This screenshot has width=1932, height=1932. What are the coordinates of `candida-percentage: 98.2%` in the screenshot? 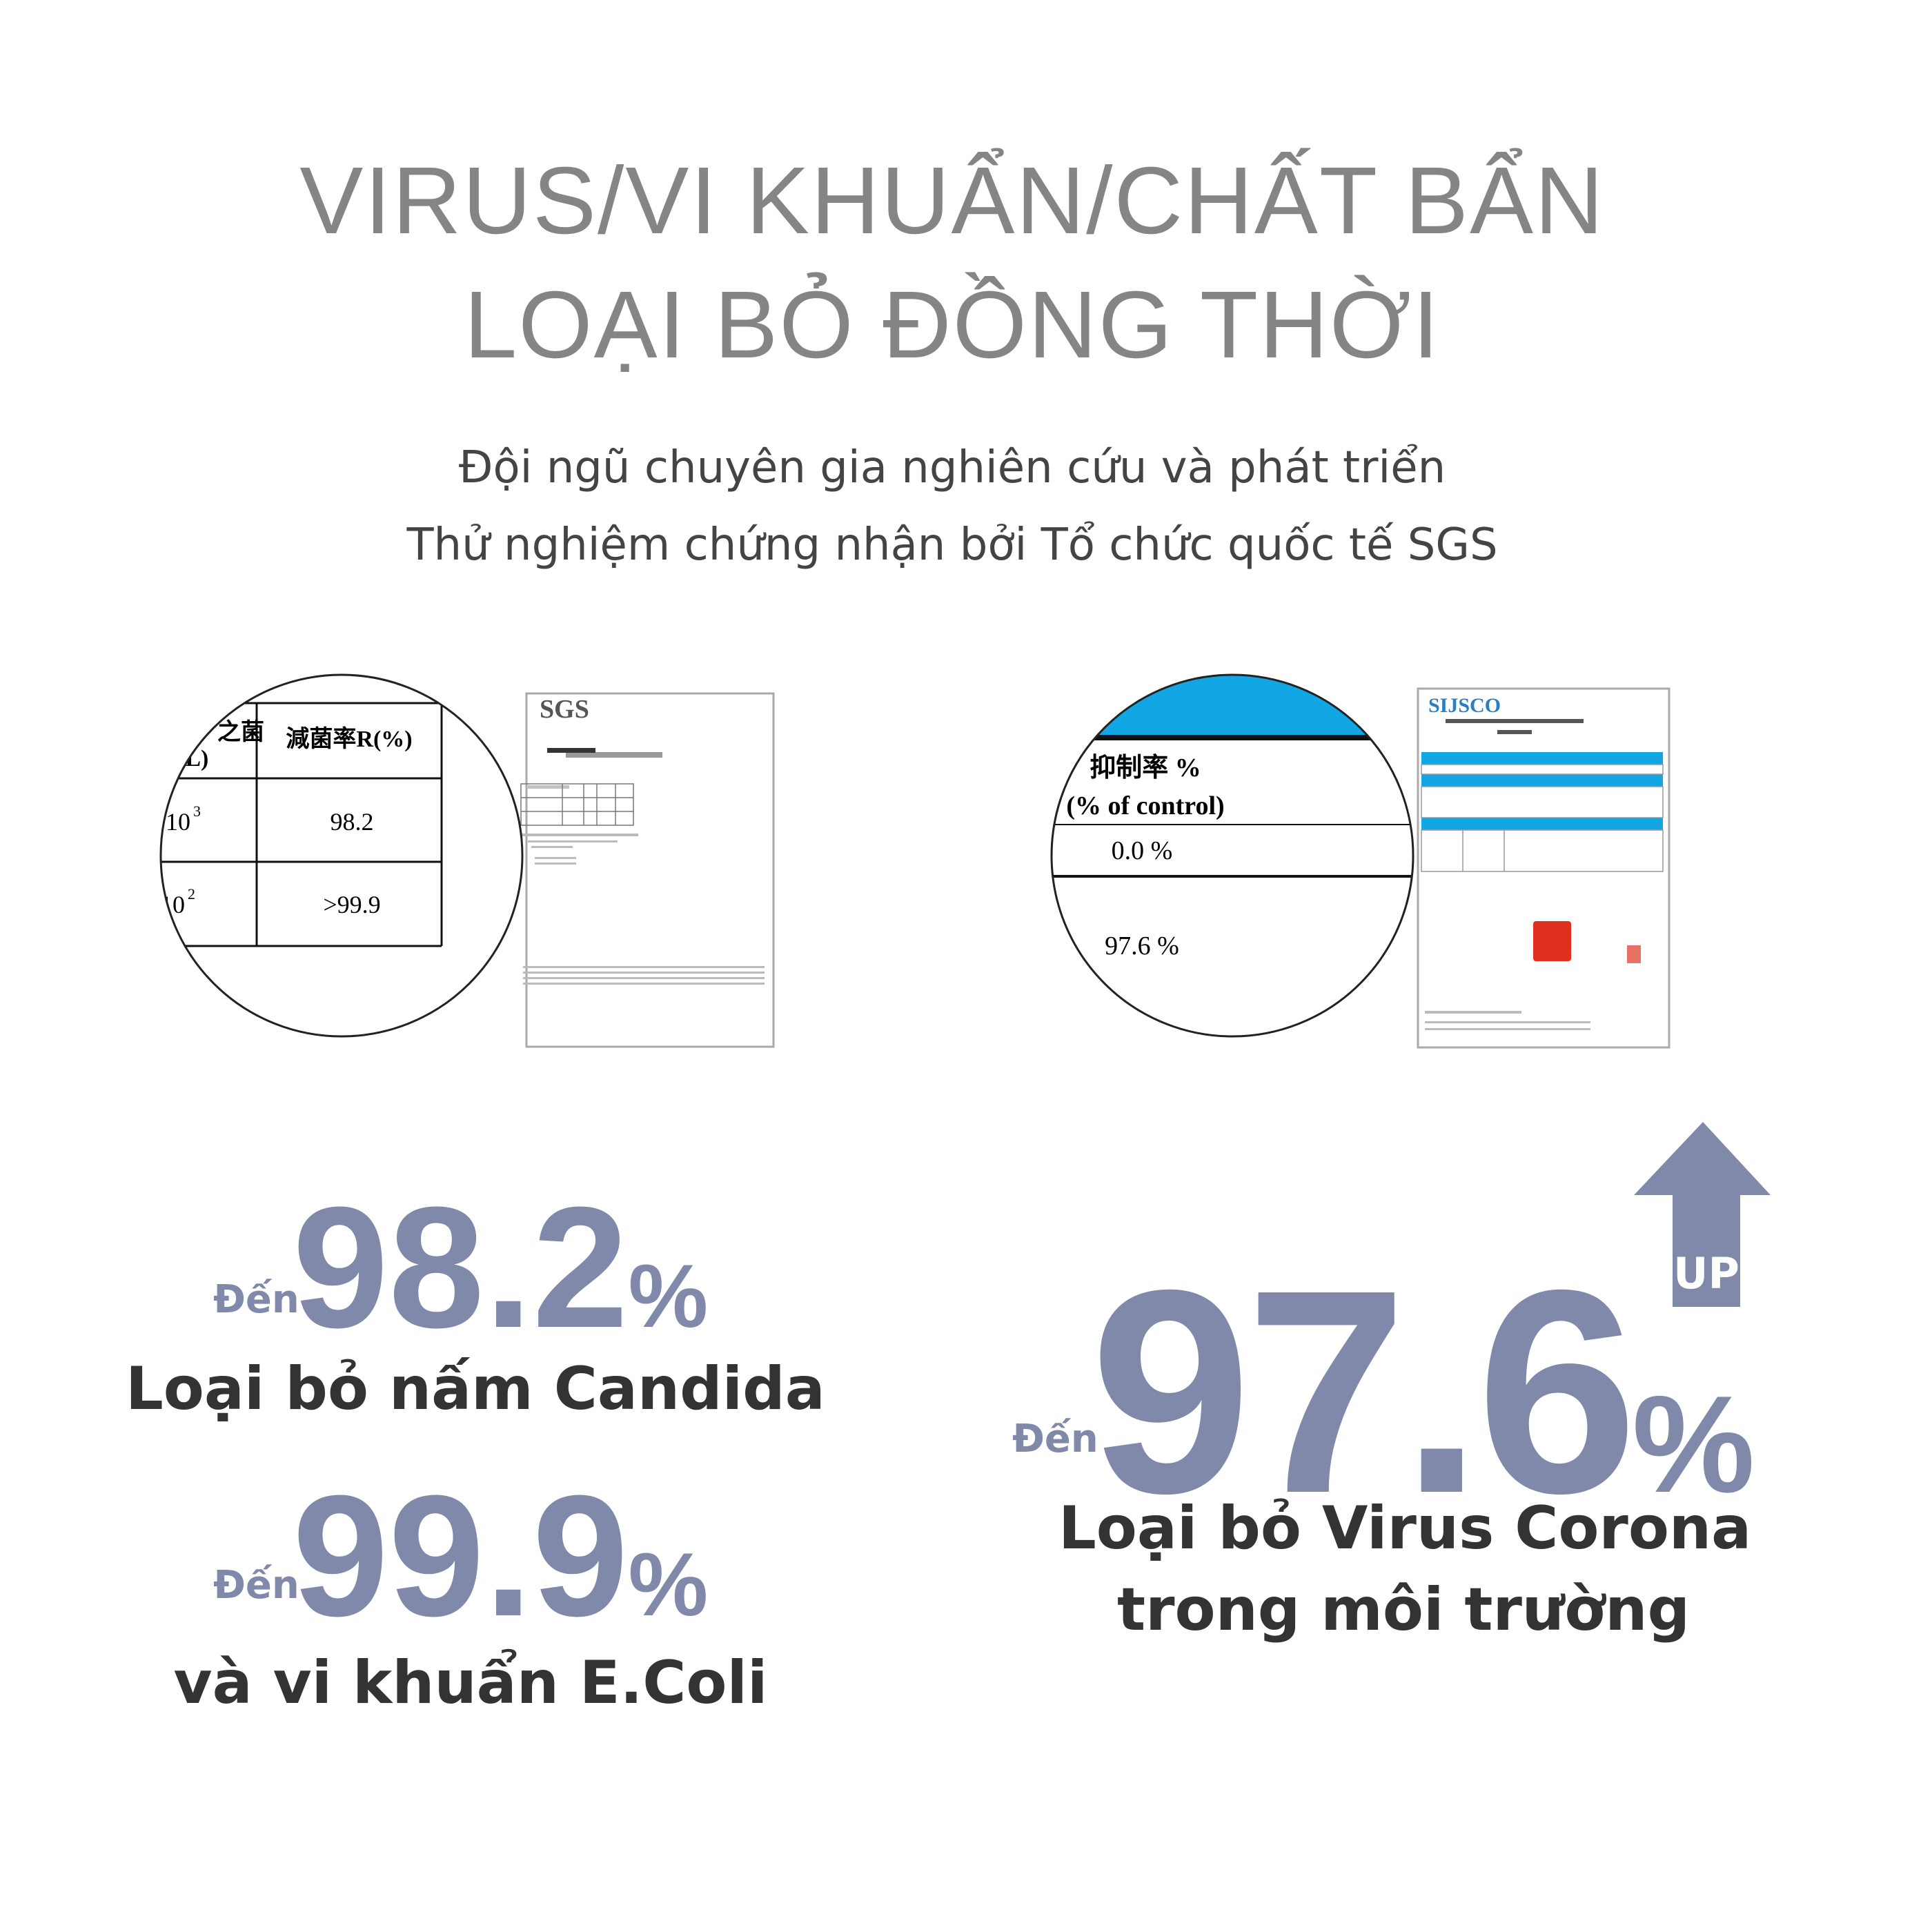 It's located at (501, 1267).